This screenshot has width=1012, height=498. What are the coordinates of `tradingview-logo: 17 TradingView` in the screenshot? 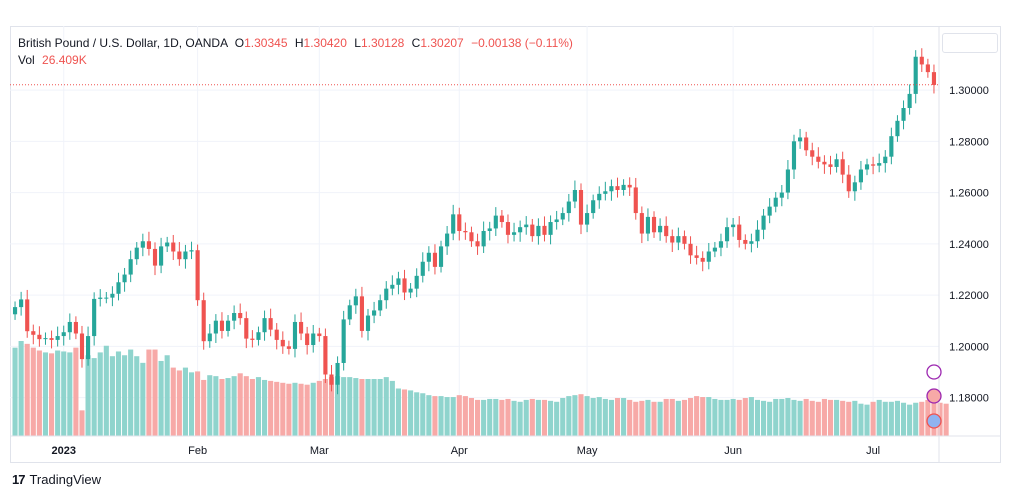 It's located at (56, 479).